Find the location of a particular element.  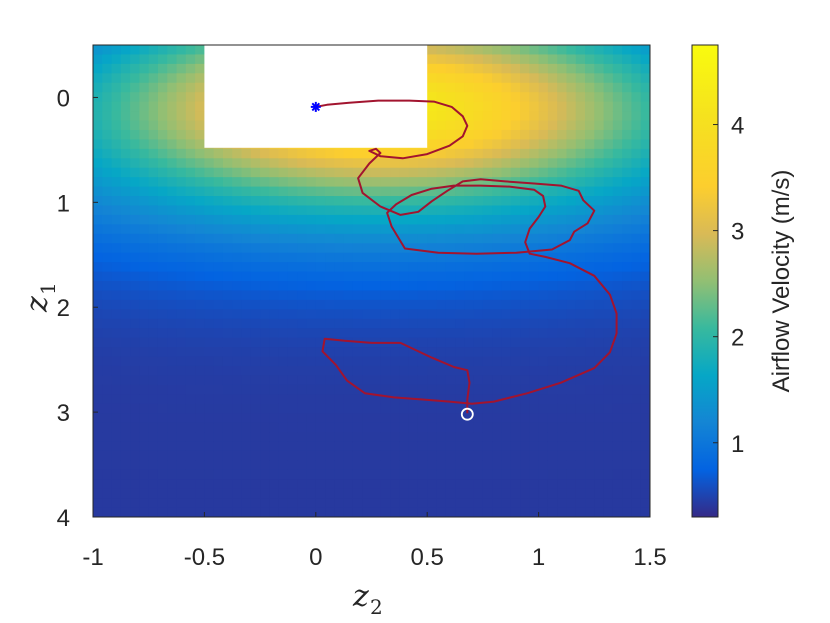

colorbar-gradient is located at coordinates (705, 281).